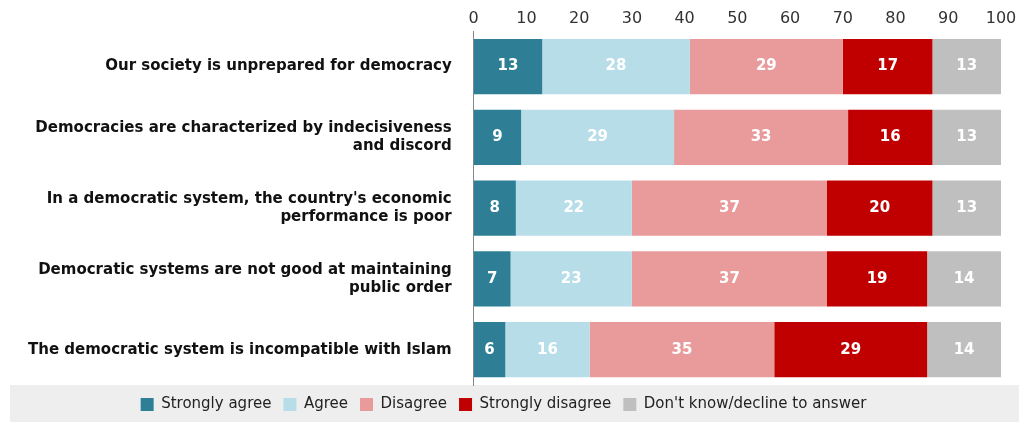  I want to click on x-tick-label: 10, so click(526, 17).